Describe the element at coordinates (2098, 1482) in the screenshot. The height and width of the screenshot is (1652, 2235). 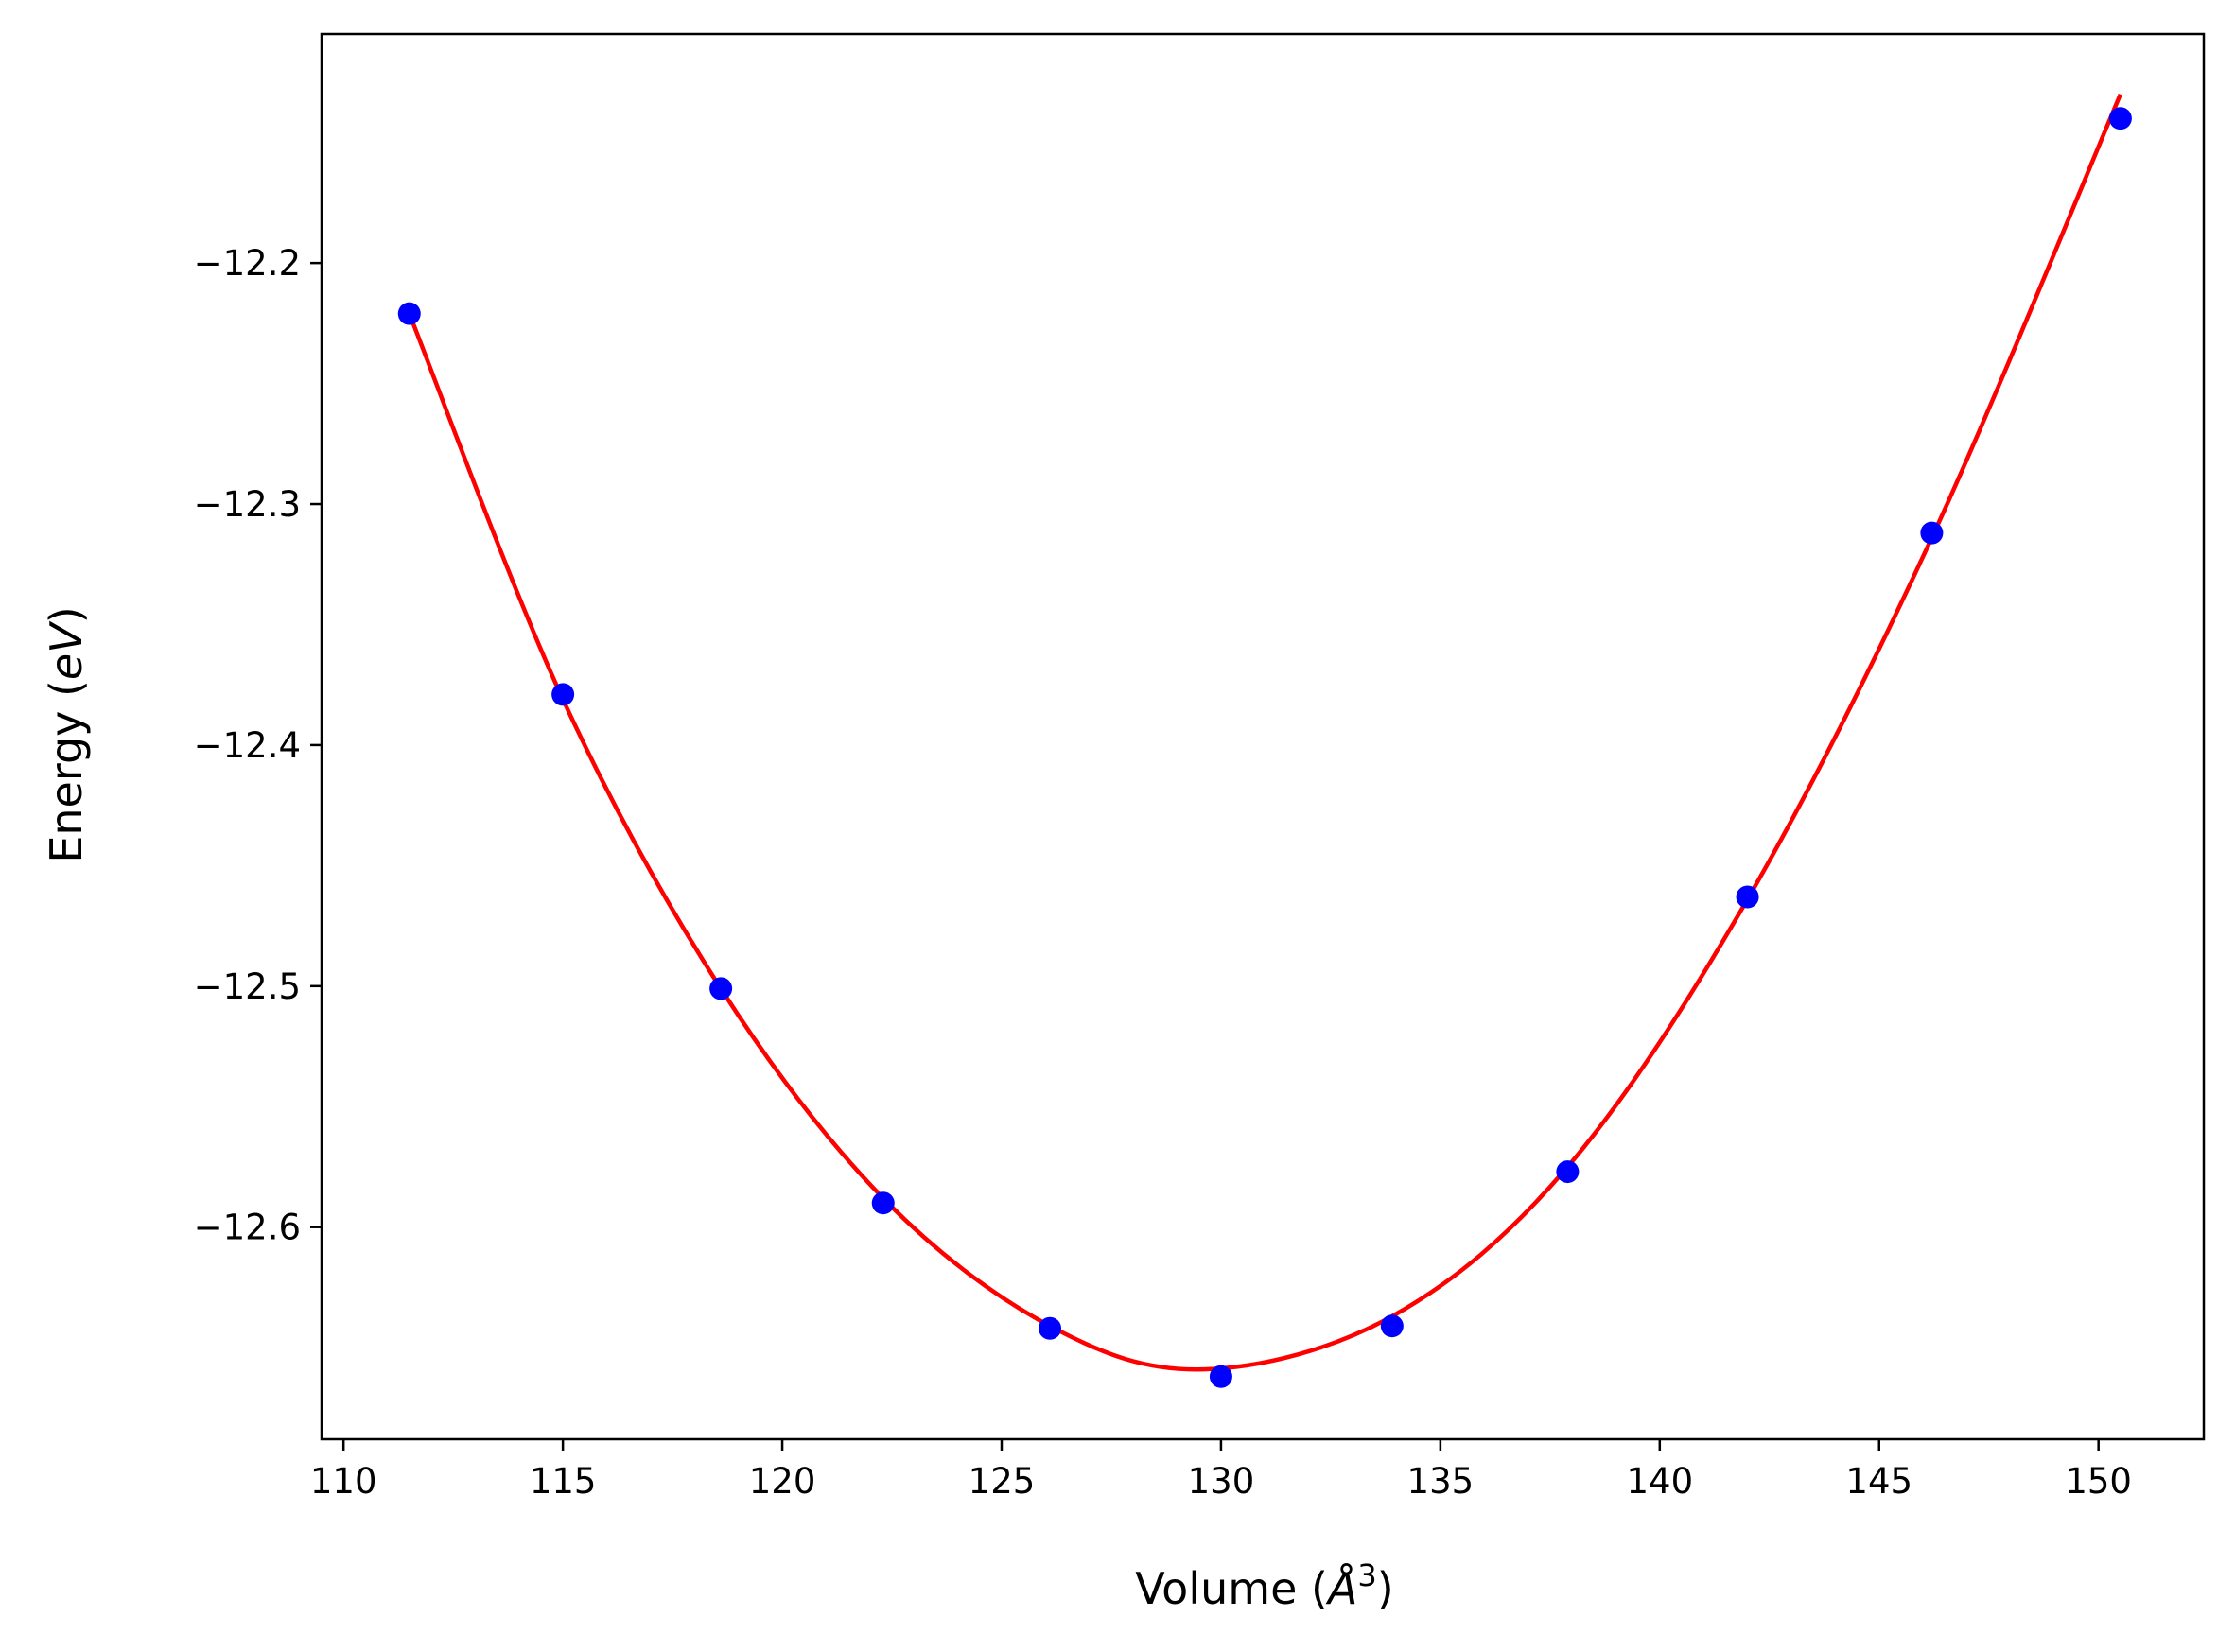
I see `x-tick-label: 150` at that location.